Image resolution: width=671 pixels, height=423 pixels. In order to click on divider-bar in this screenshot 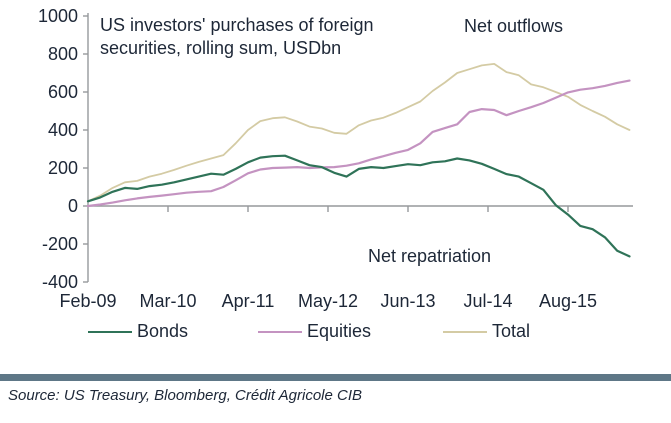, I will do `click(335, 377)`.